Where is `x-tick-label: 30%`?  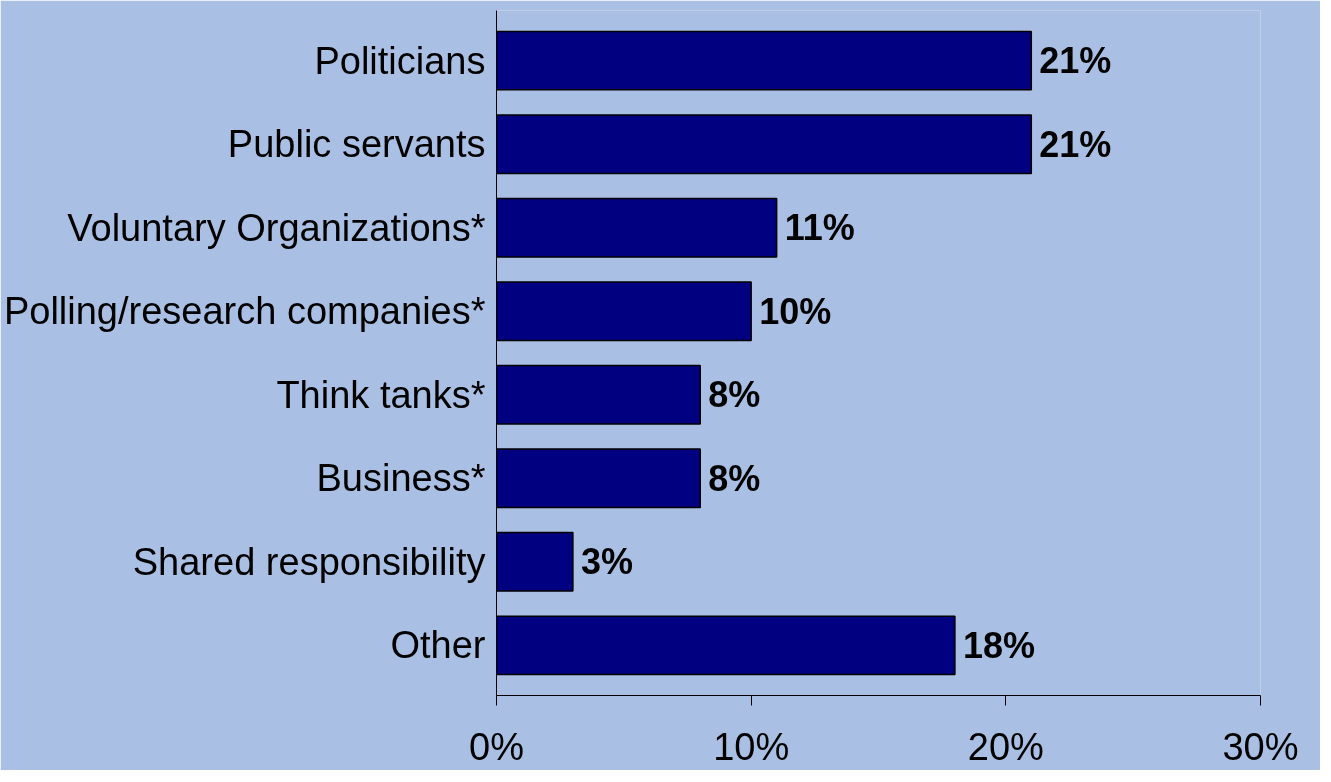 x-tick-label: 30% is located at coordinates (1260, 746).